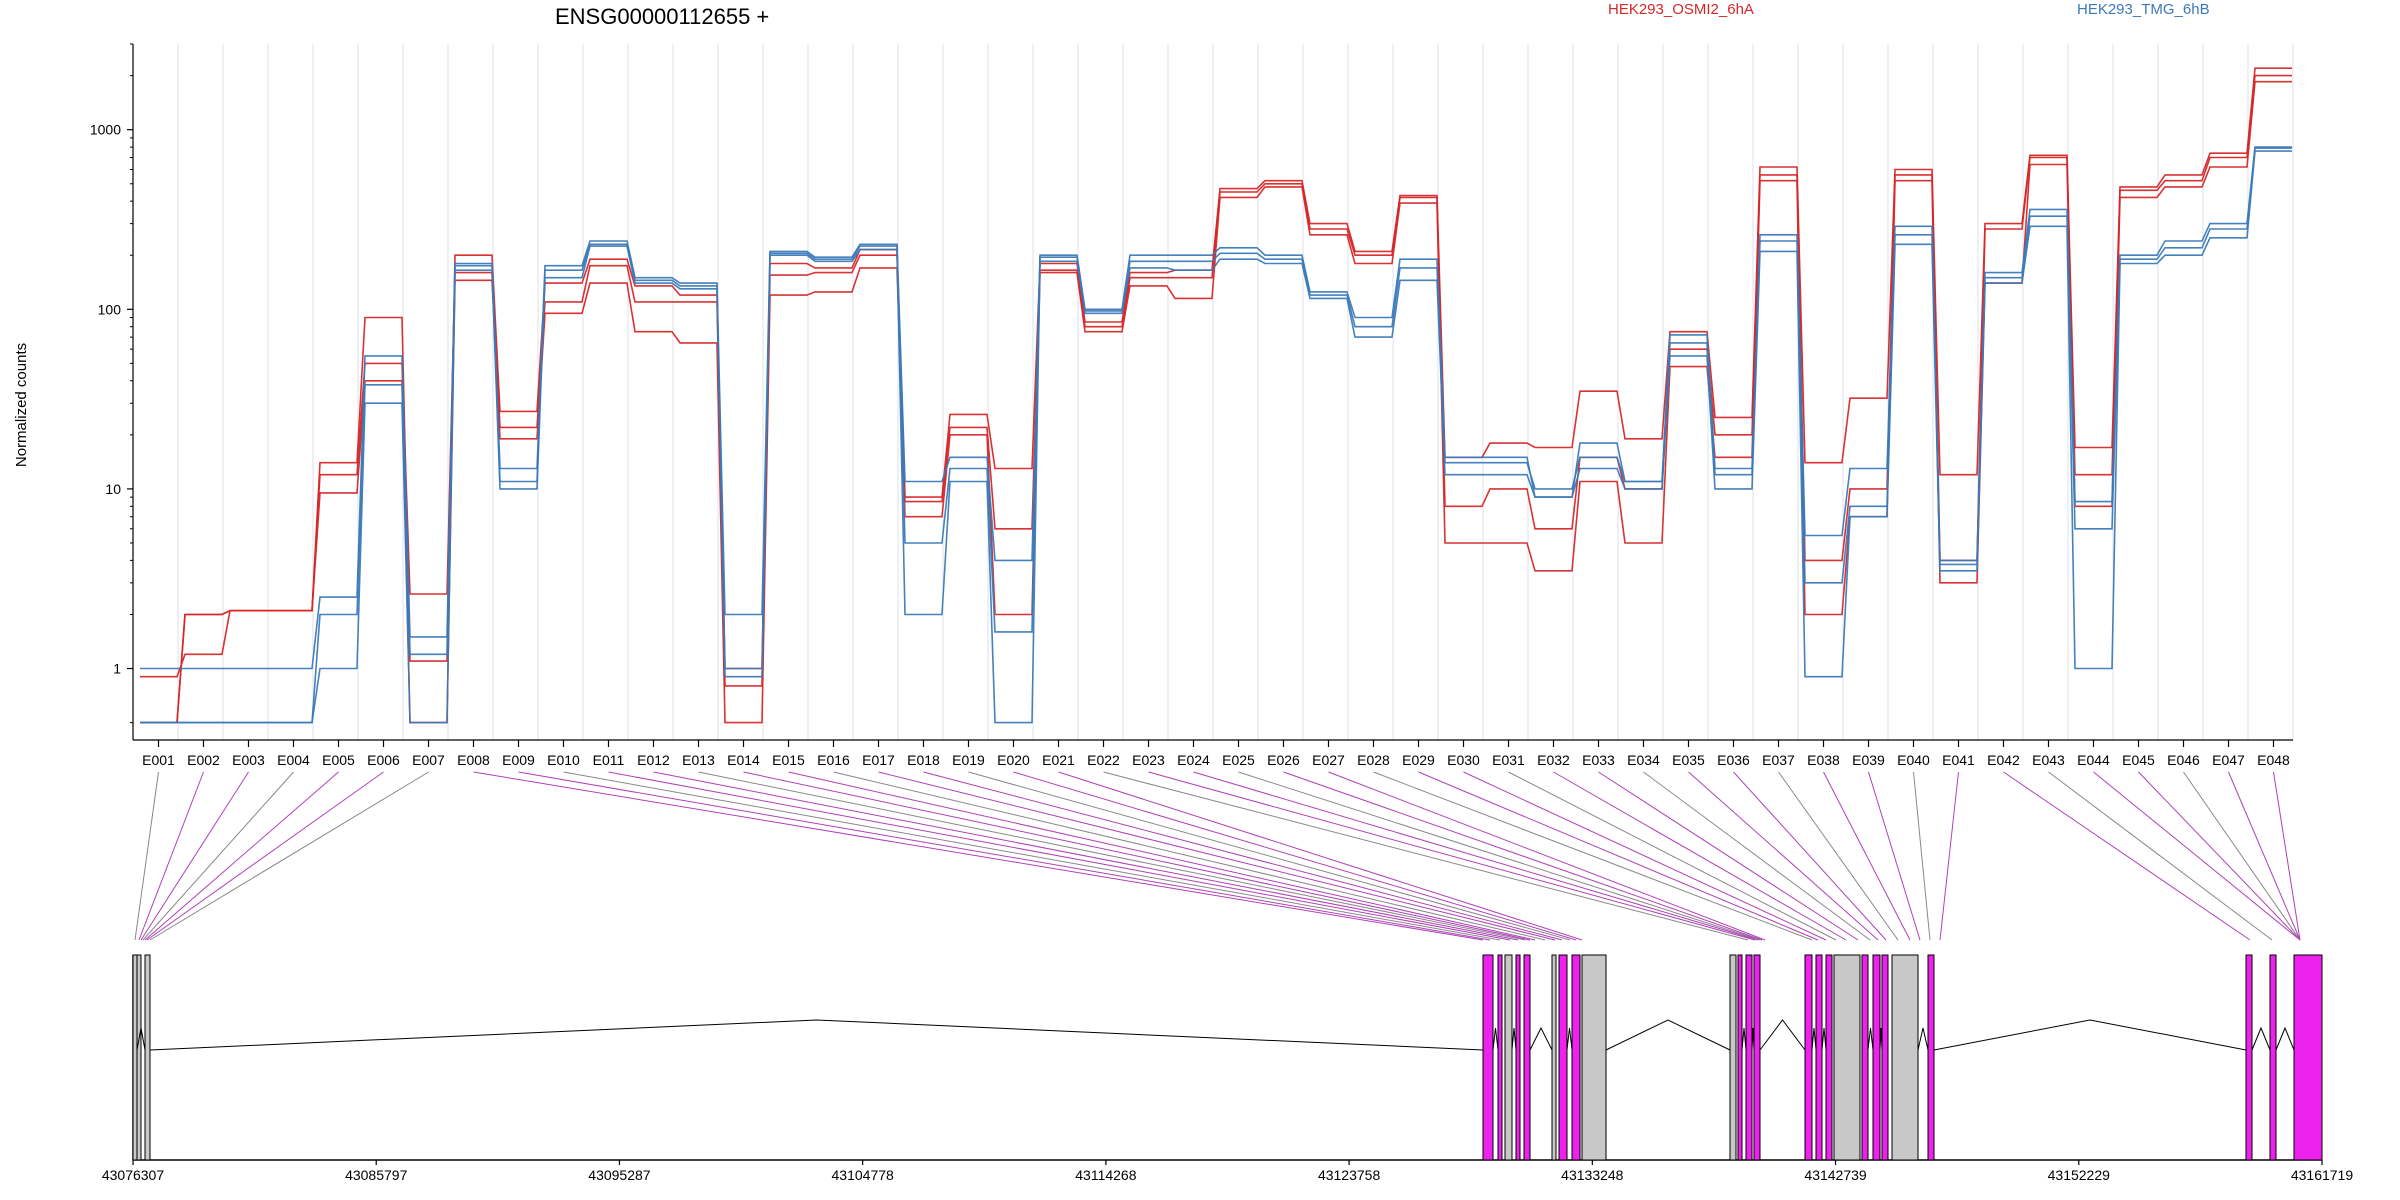 The image size is (2400, 1200). What do you see at coordinates (1373, 760) in the screenshot?
I see `x-tick-label: E028` at bounding box center [1373, 760].